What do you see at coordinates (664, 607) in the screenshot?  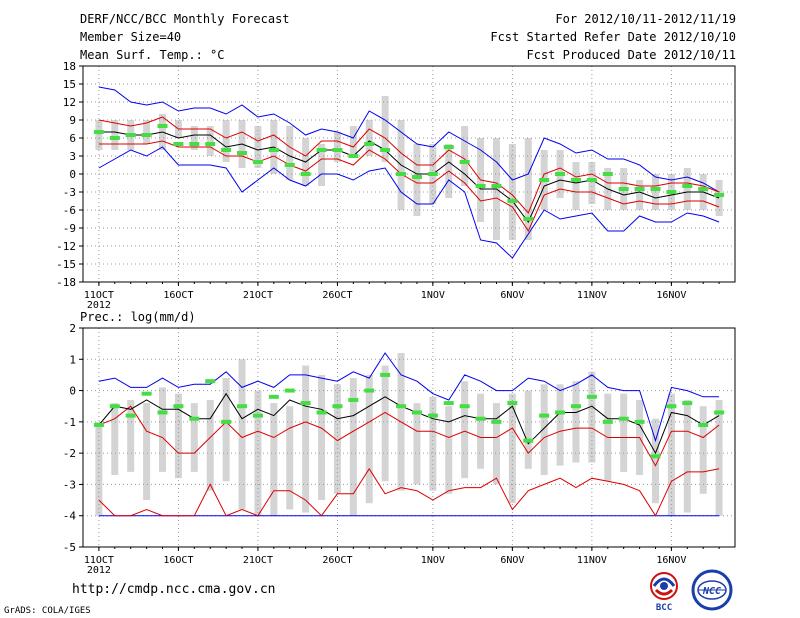 I see `bcc-logo-text: BCC` at bounding box center [664, 607].